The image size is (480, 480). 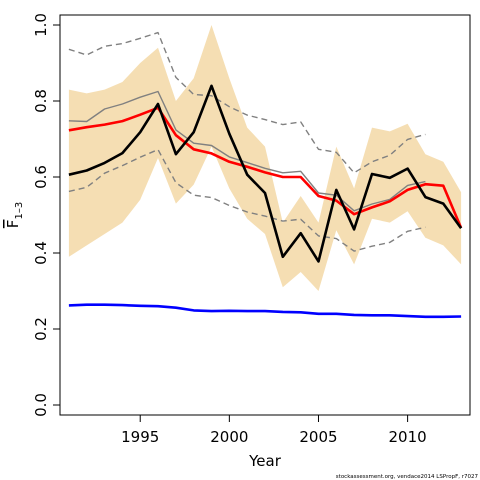 I want to click on svg-text: F1–3, so click(x=14, y=215).